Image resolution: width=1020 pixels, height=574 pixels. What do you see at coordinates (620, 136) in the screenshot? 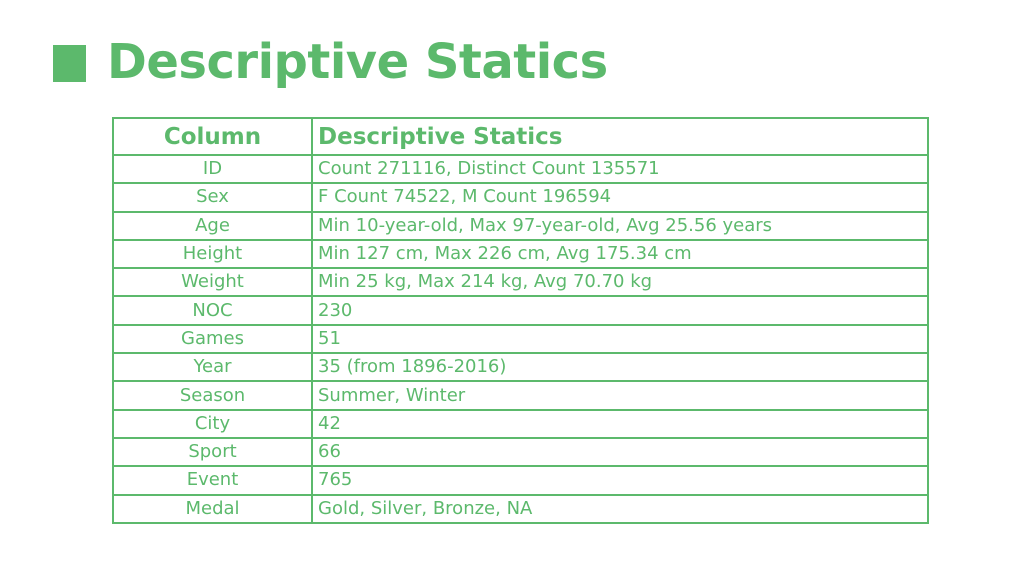
I see `column-header-descriptive-statics: Descriptive Statics` at bounding box center [620, 136].